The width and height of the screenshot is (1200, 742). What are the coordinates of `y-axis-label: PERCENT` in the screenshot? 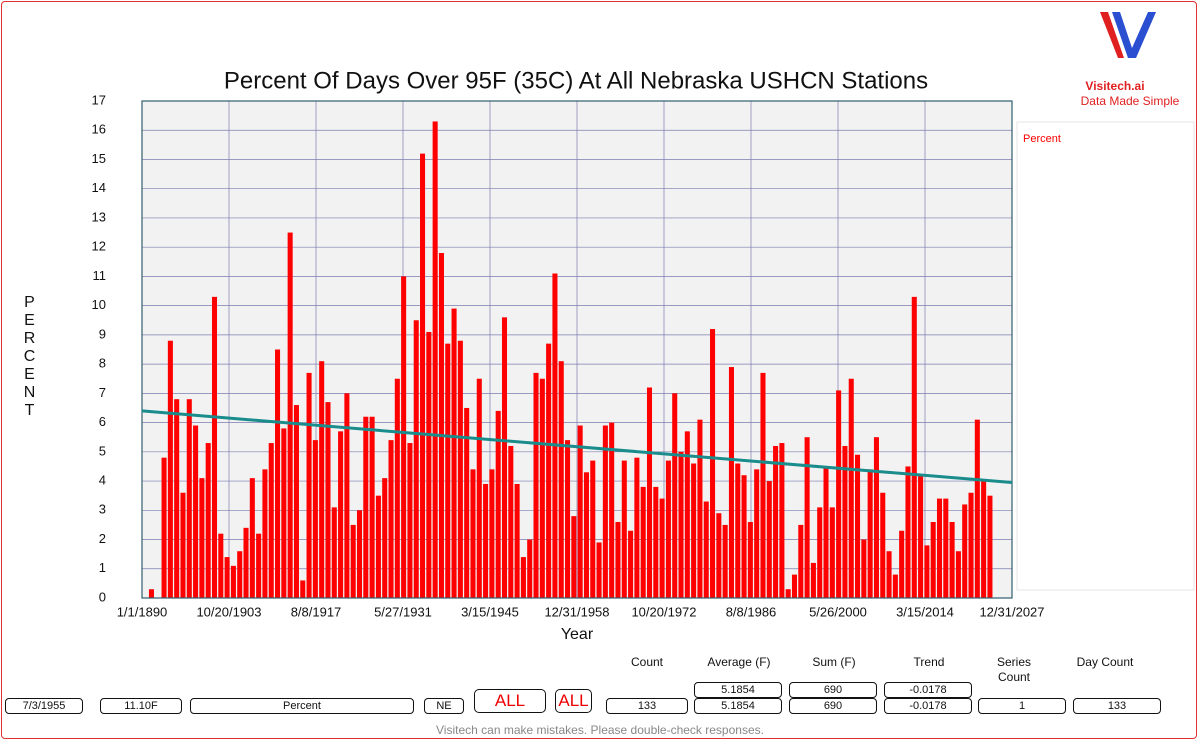 It's located at (29, 357).